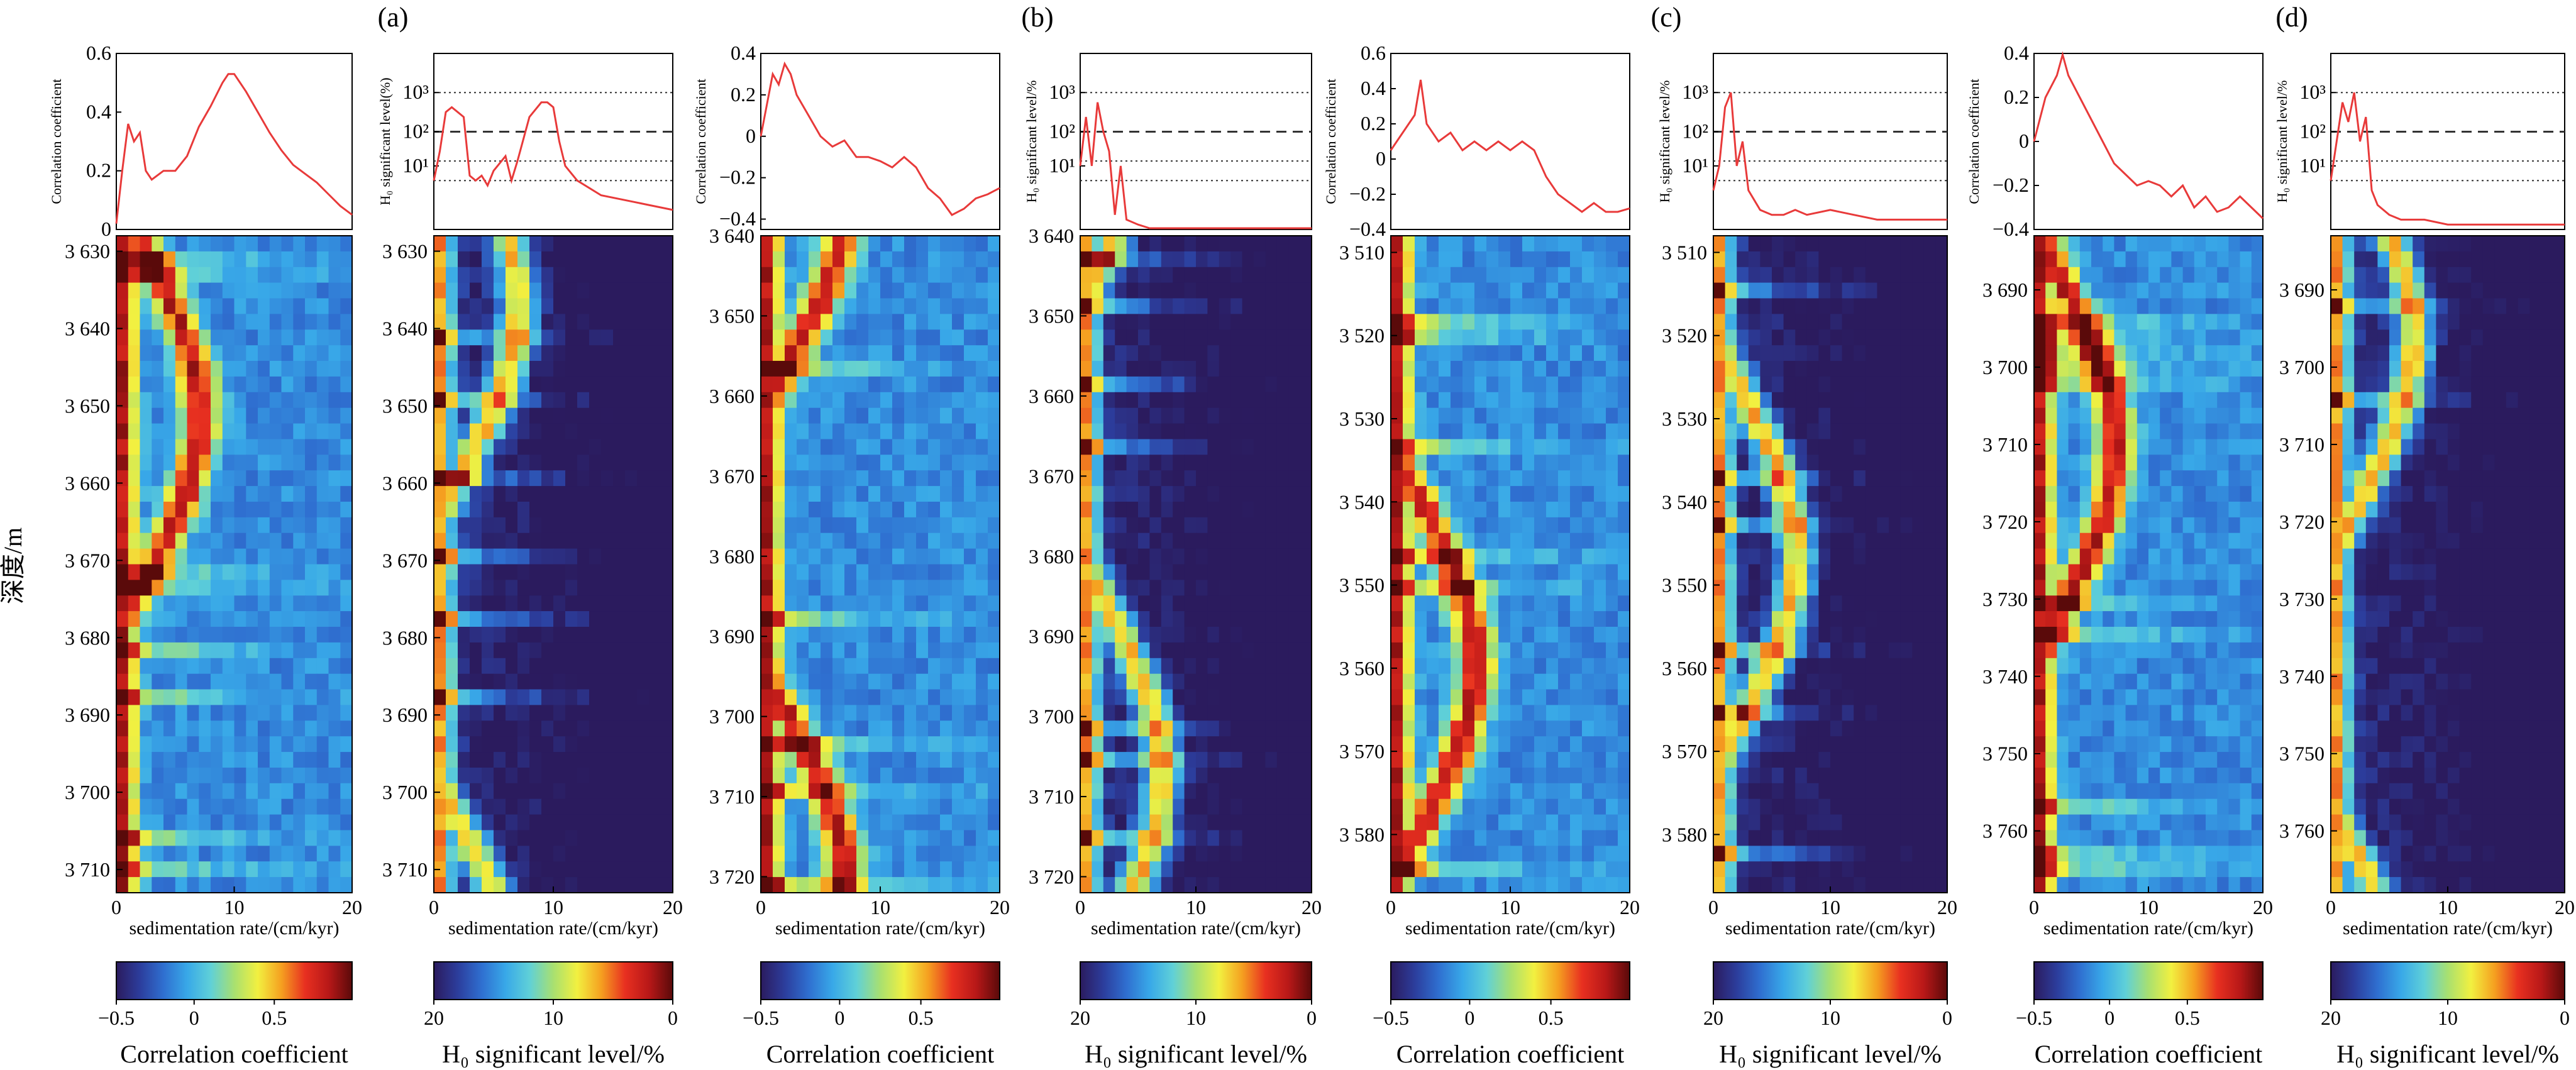 This screenshot has height=1070, width=2576. What do you see at coordinates (1196, 980) in the screenshot?
I see `colorbar-b-h0` at bounding box center [1196, 980].